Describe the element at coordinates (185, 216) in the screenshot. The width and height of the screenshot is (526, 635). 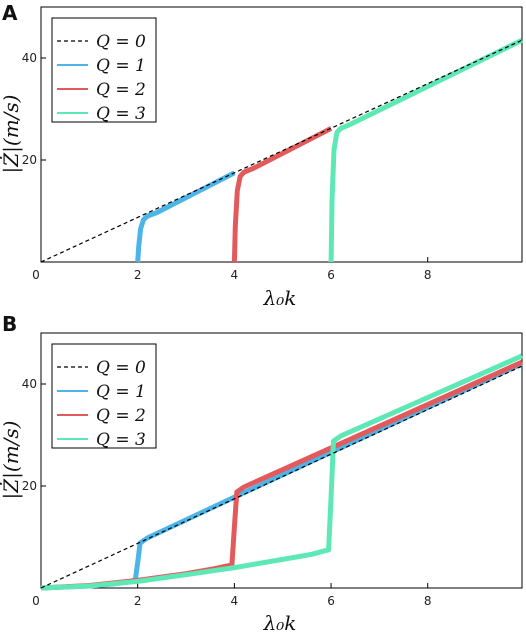
I see `panel-a-series-line-q1` at that location.